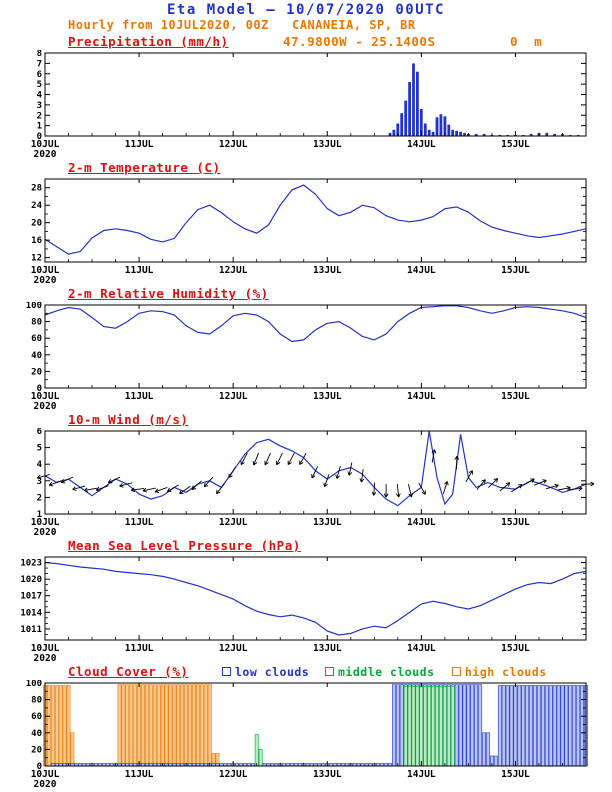  Describe the element at coordinates (36, 189) in the screenshot. I see `svg-text: 28` at that location.